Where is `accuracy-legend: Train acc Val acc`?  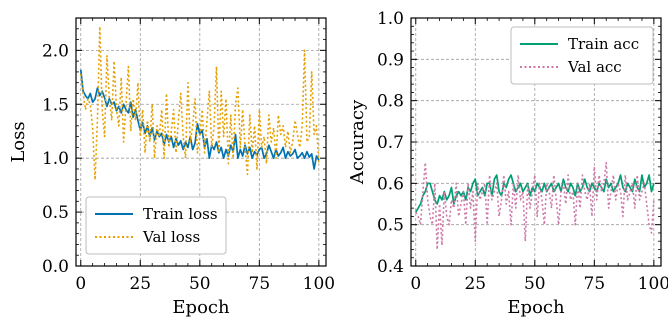
accuracy-legend: Train acc Val acc is located at coordinates (582, 55).